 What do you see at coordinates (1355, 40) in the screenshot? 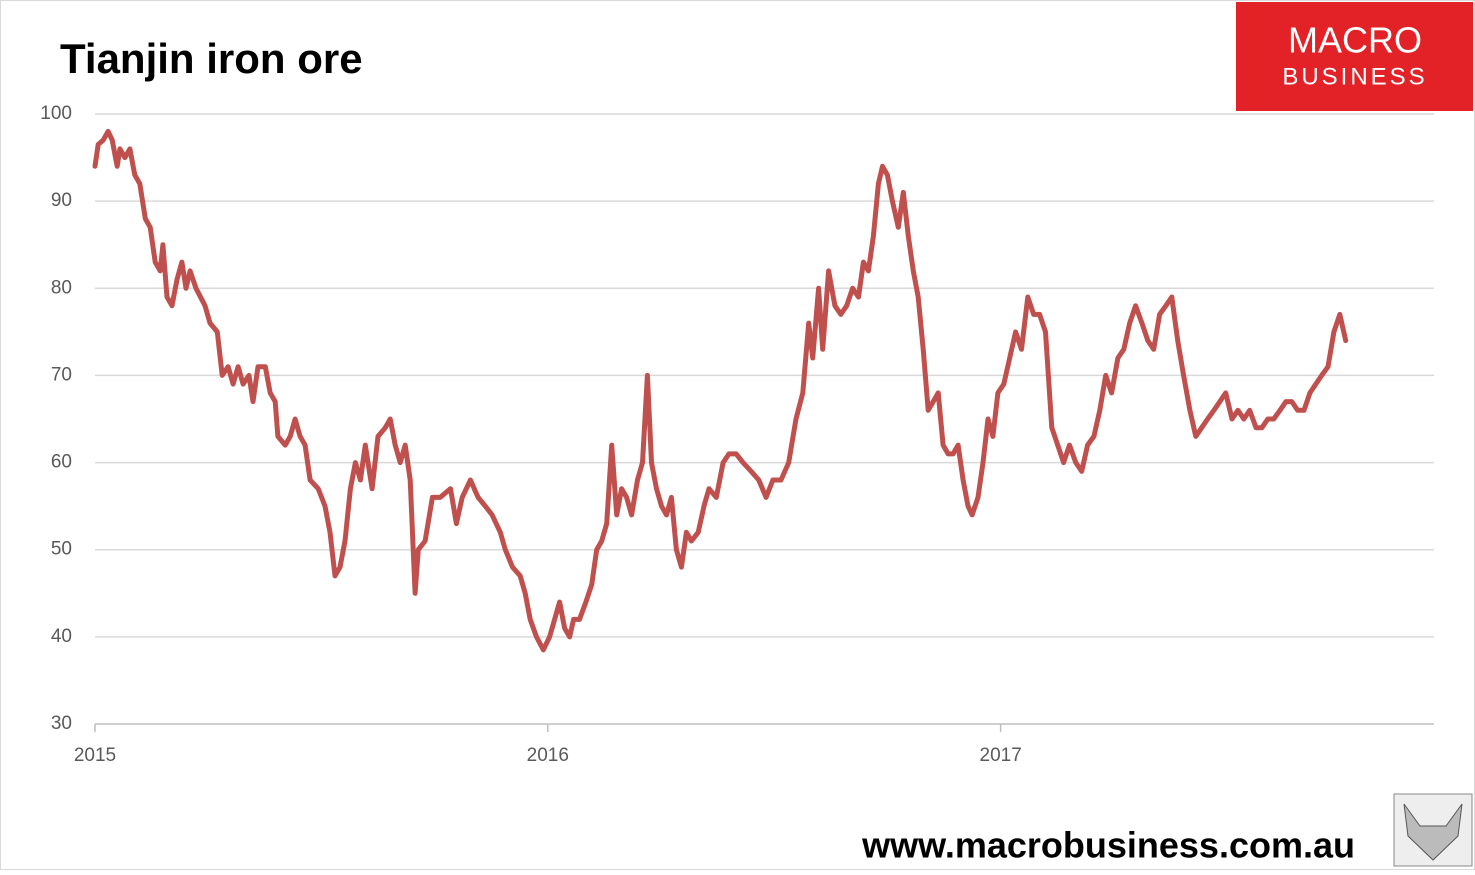
I see `logo-top: MACRO` at bounding box center [1355, 40].